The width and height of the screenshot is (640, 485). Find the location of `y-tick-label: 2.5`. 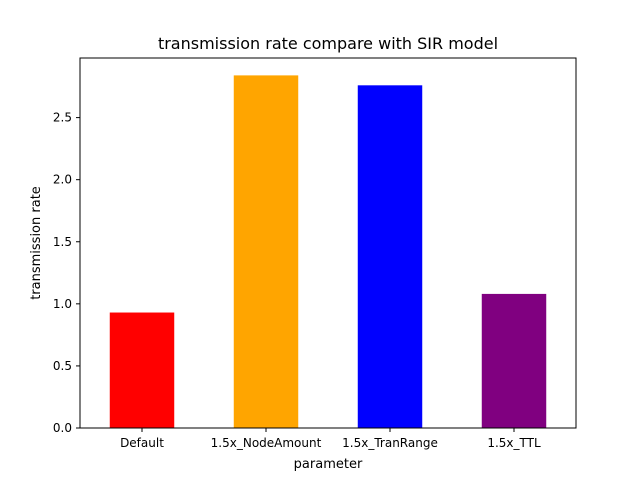

y-tick-label: 2.5 is located at coordinates (62, 118).